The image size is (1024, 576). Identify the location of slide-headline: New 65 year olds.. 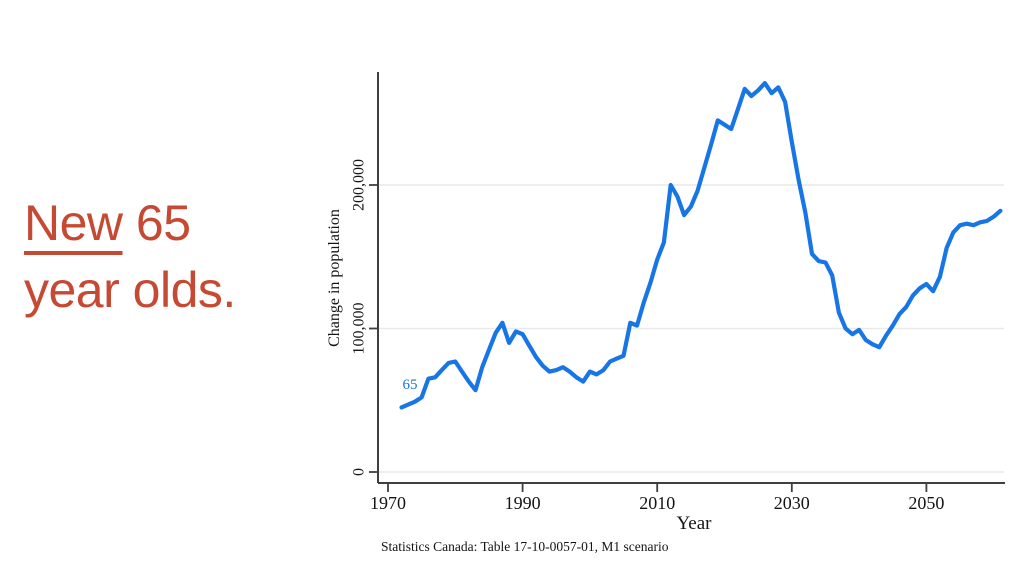
(130, 257).